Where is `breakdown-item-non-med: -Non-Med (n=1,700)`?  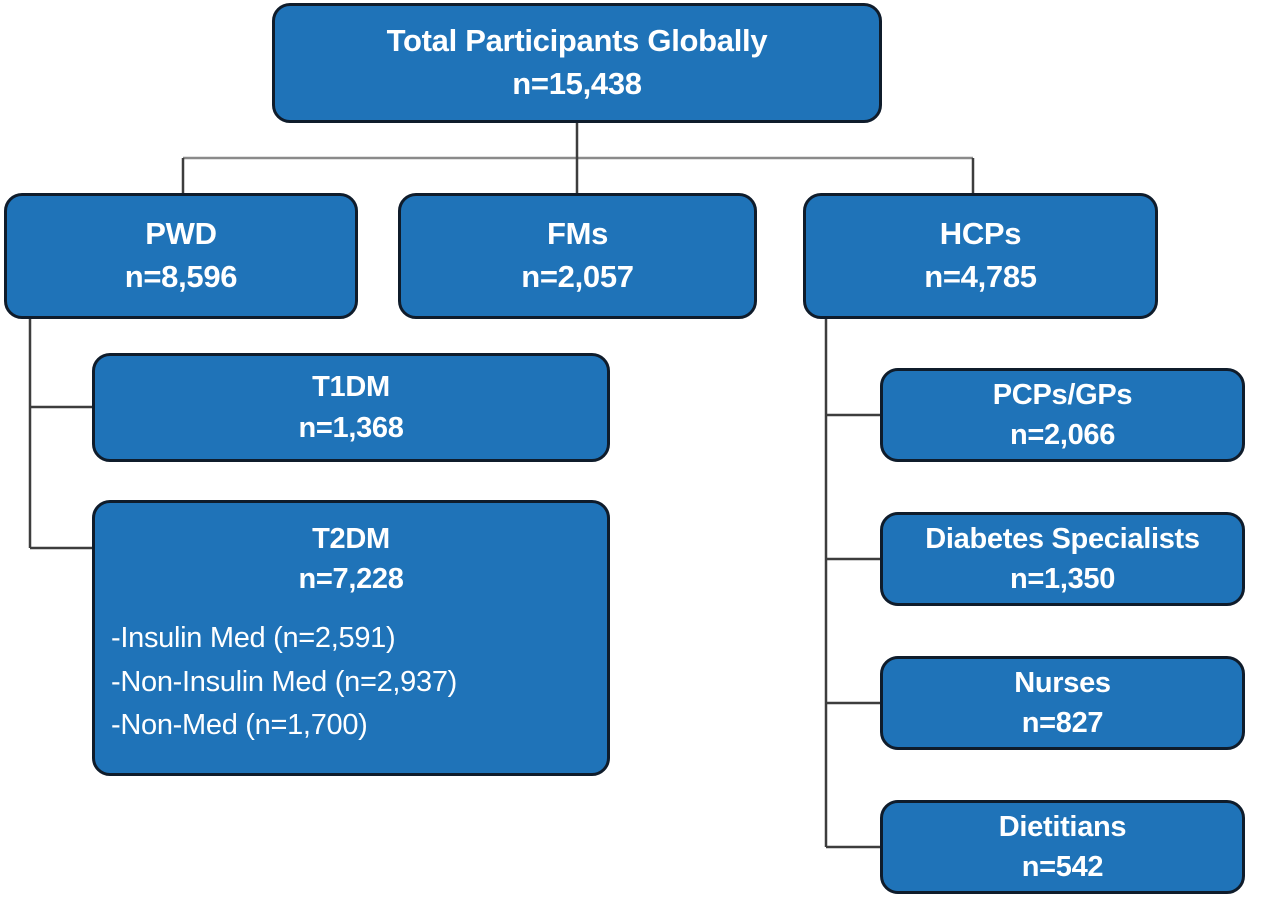
breakdown-item-non-med: -Non-Med (n=1,700) is located at coordinates (239, 725).